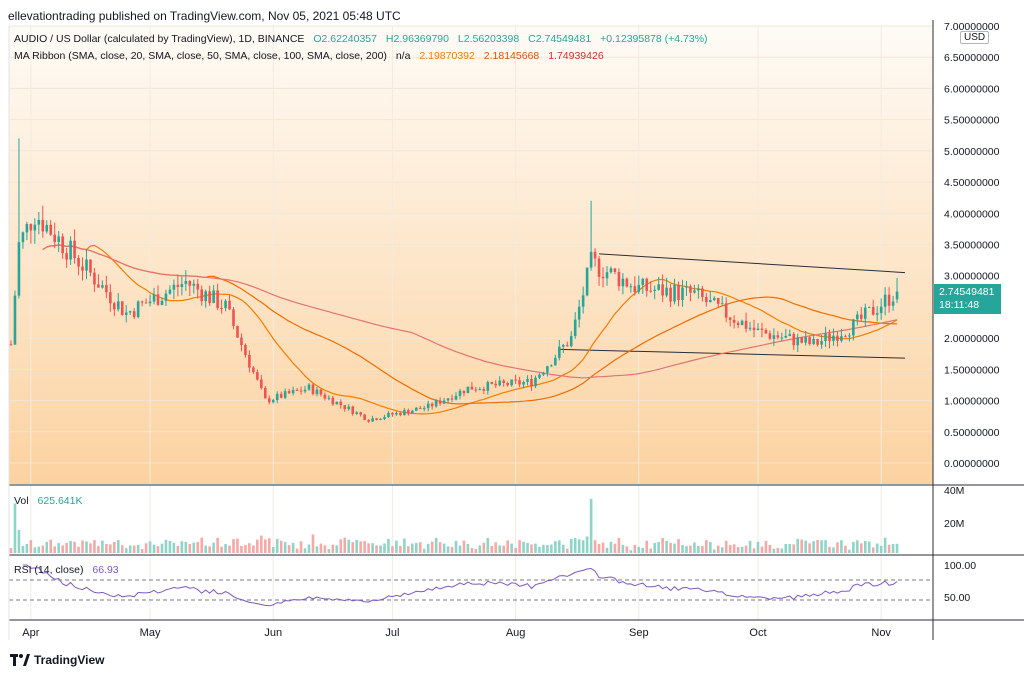 This screenshot has width=1024, height=676. Describe the element at coordinates (392, 633) in the screenshot. I see `time-tick-label: Jul` at that location.